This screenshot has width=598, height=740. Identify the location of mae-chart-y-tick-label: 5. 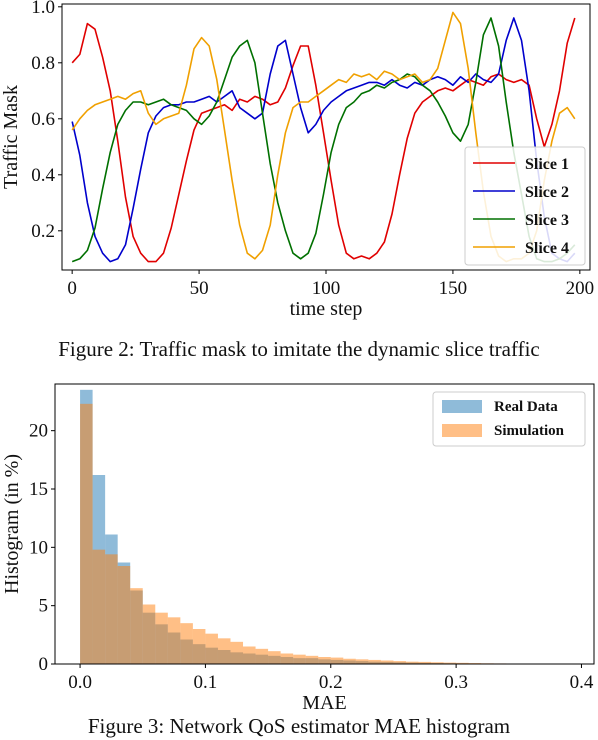
(44, 606).